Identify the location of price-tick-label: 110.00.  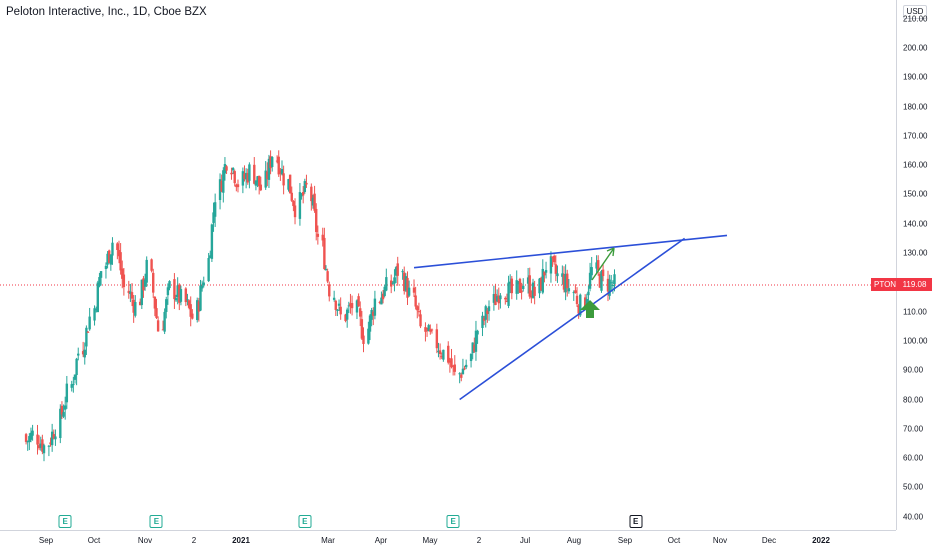
(915, 312).